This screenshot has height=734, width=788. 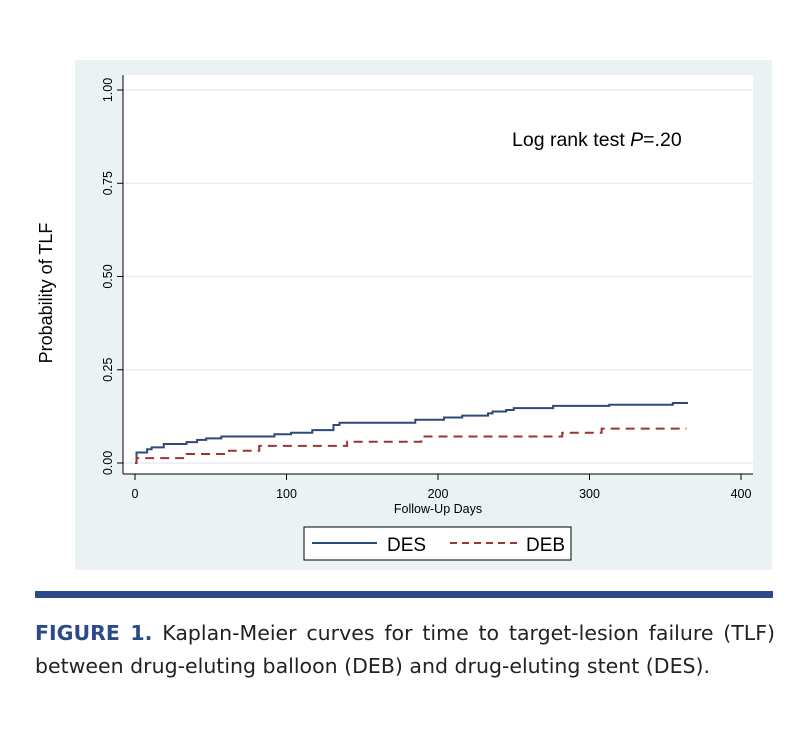 I want to click on x-tick-label: 100, so click(x=286, y=494).